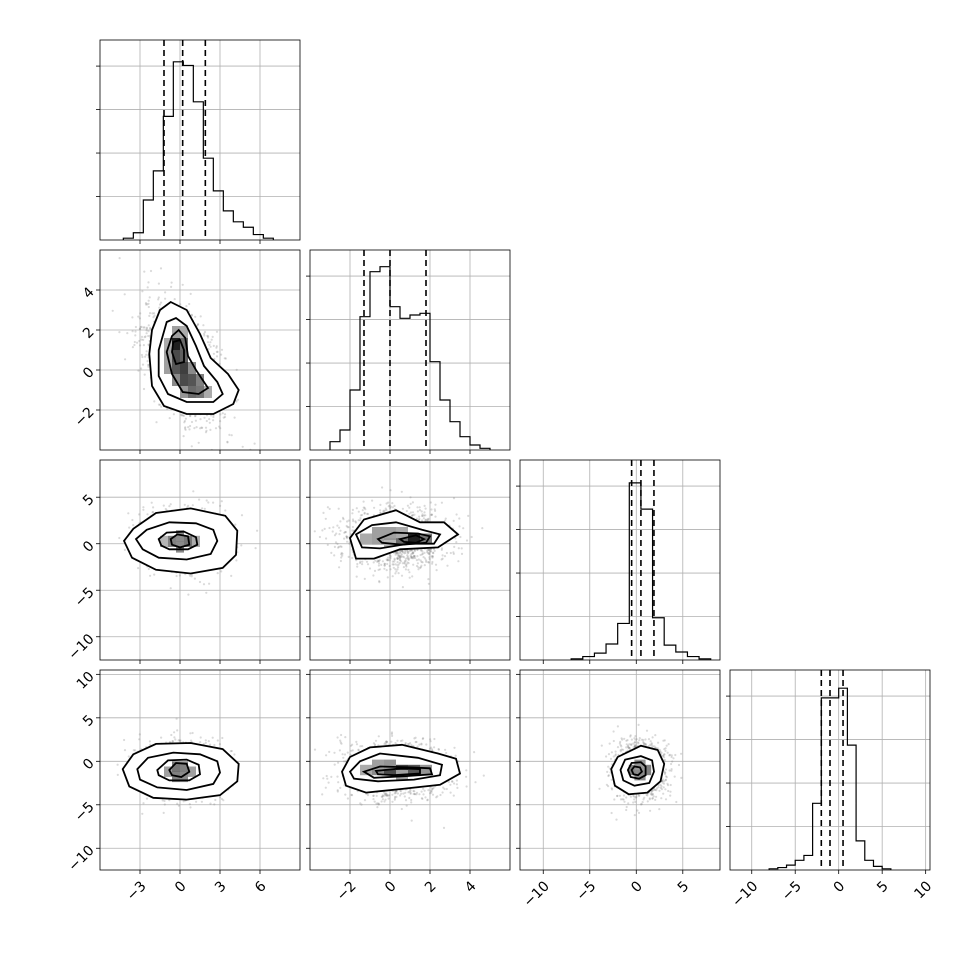  Describe the element at coordinates (830, 790) in the screenshot. I see `histogram-panel-4: −10 −5 0 5 10` at that location.